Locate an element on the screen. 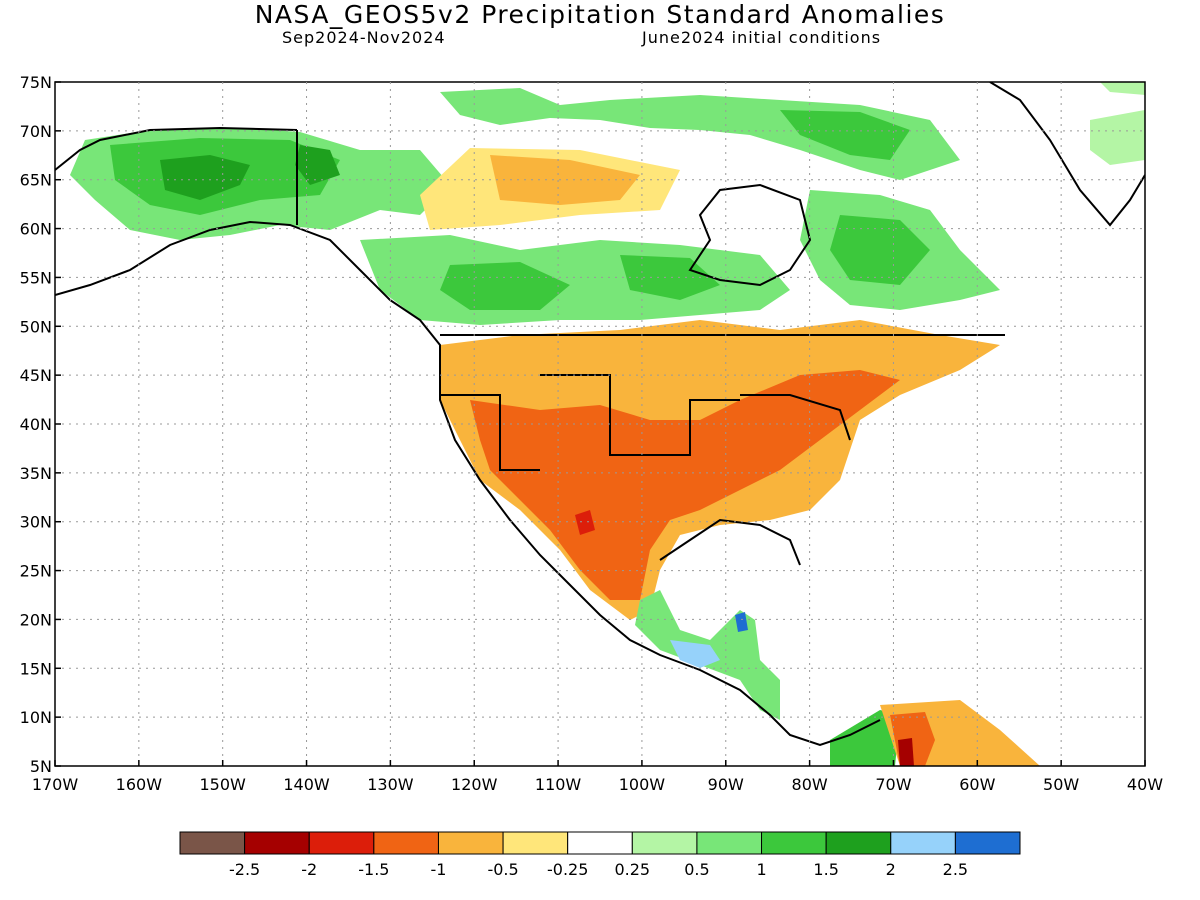 The height and width of the screenshot is (900, 1200). colombia-wet-region is located at coordinates (865, 738).